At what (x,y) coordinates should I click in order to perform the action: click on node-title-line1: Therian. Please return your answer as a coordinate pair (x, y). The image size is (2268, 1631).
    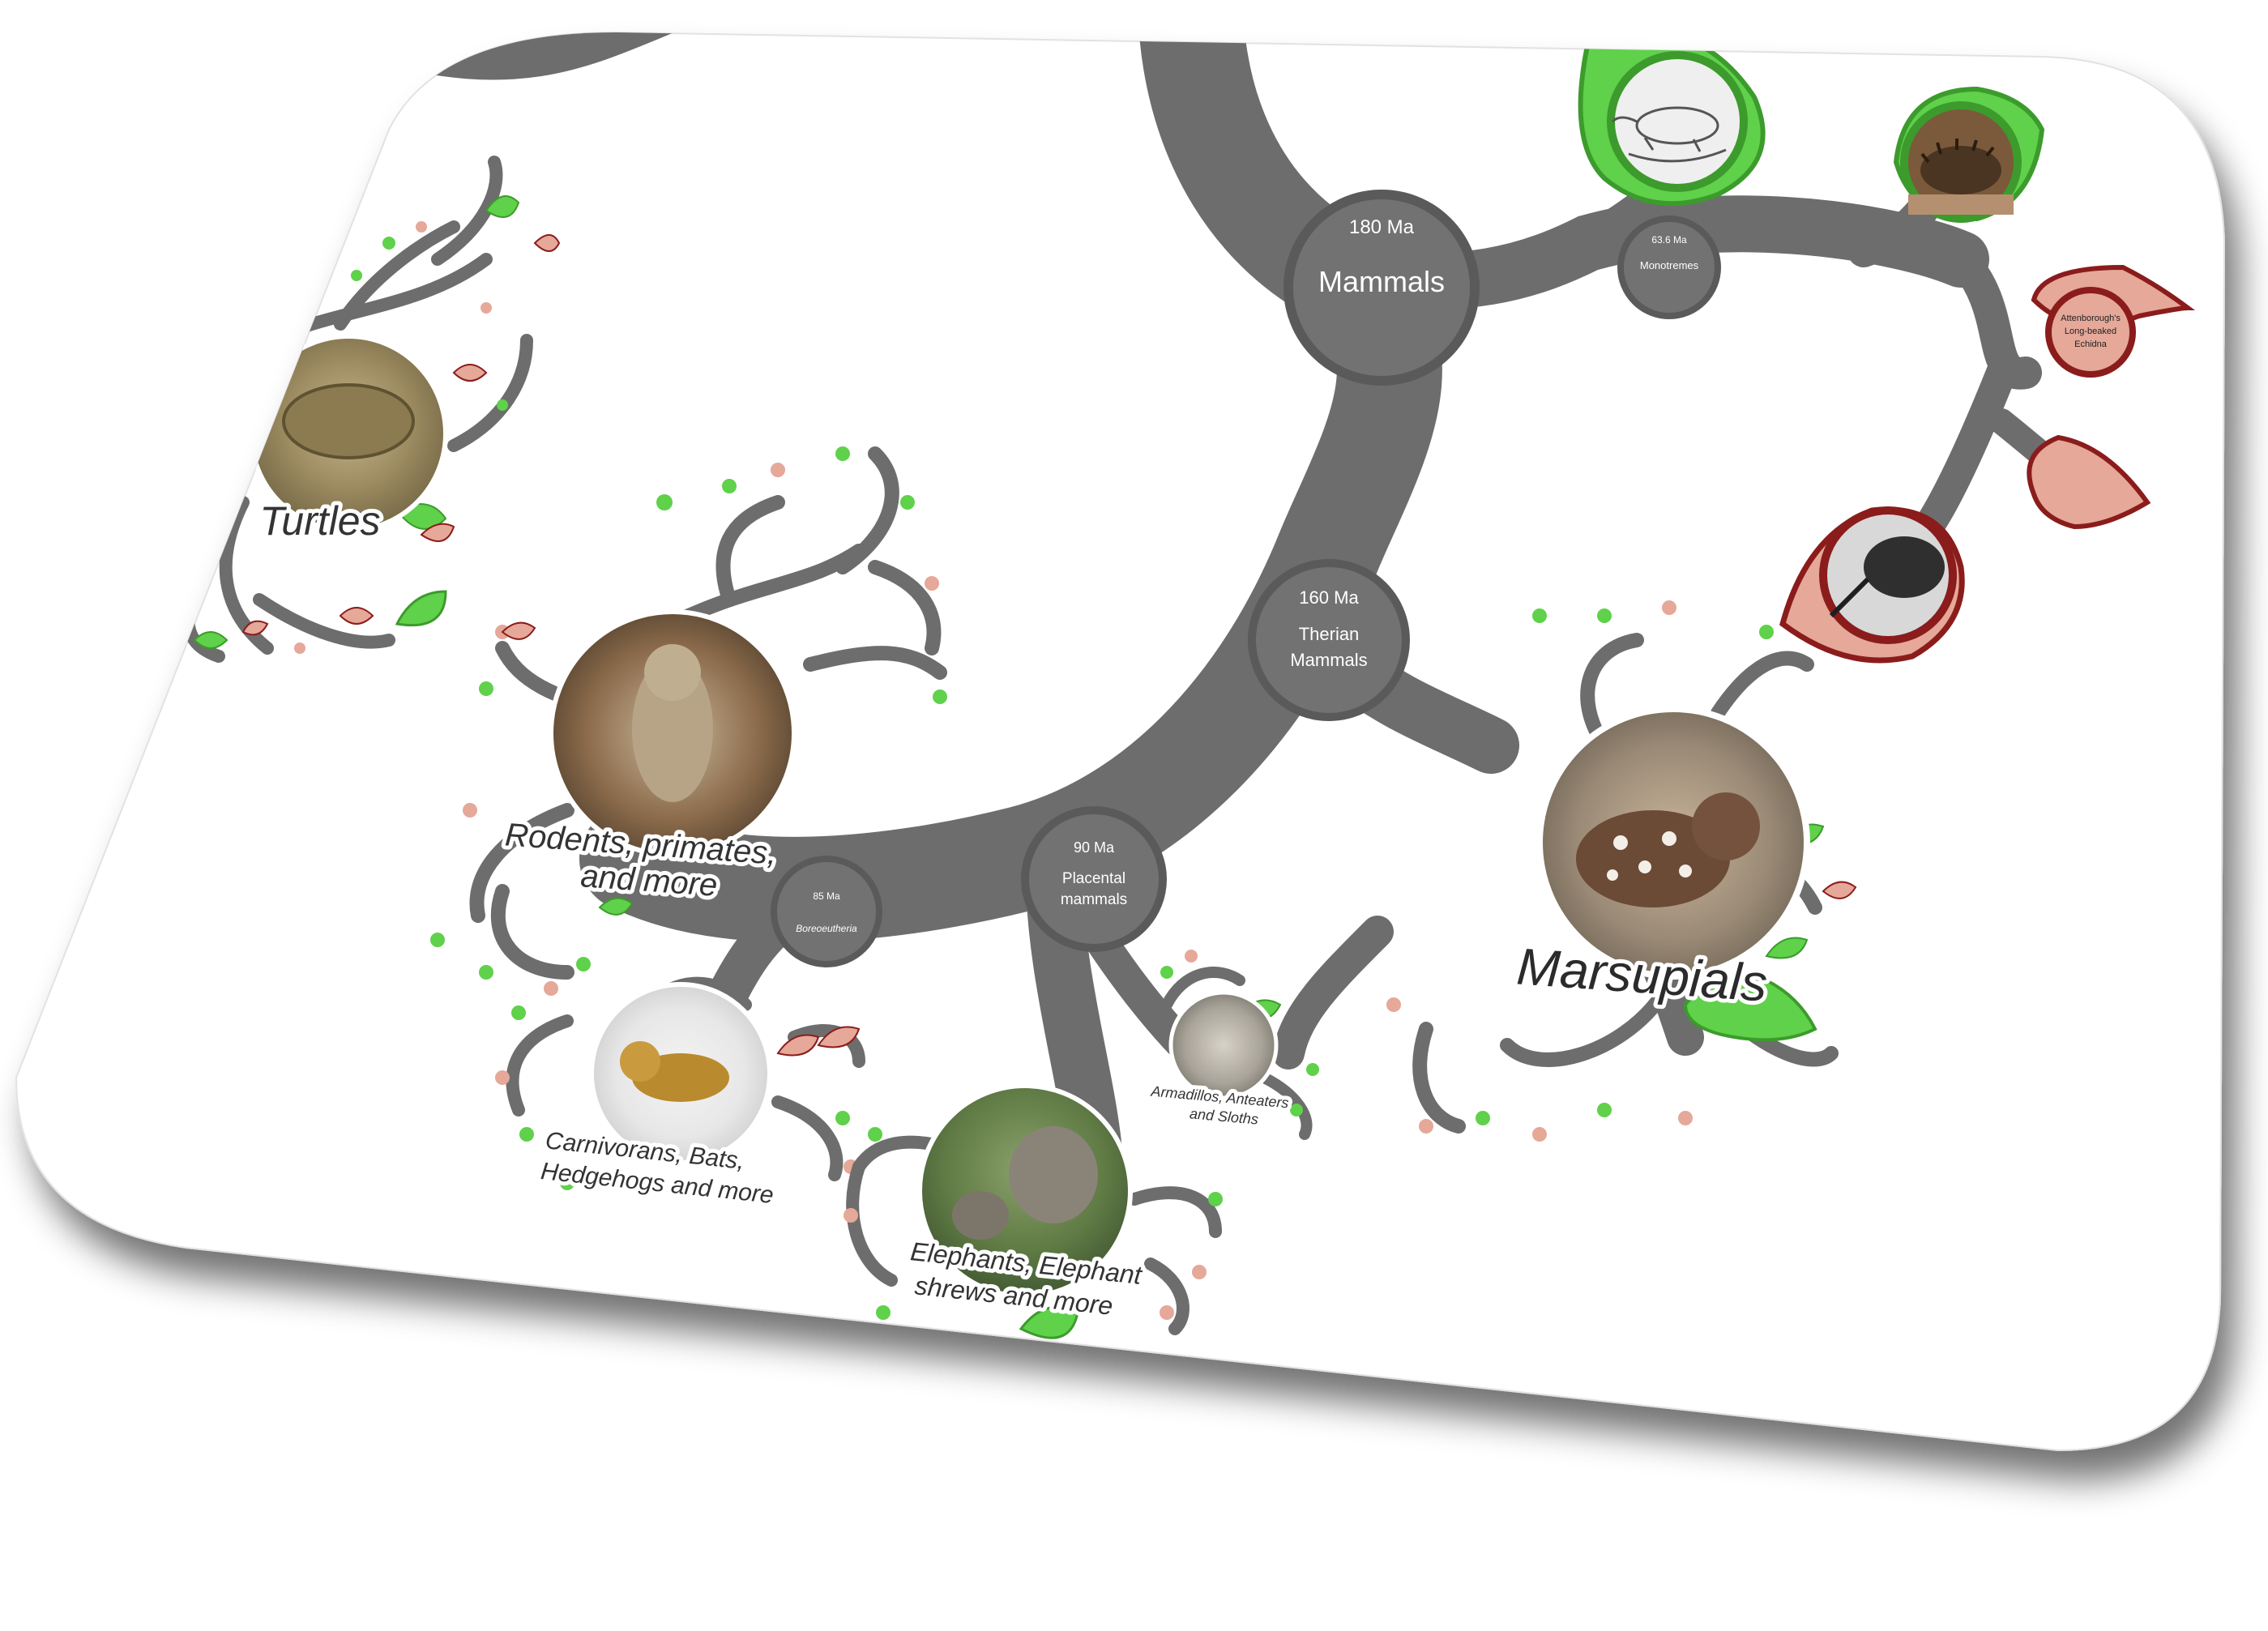
    Looking at the image, I should click on (1330, 634).